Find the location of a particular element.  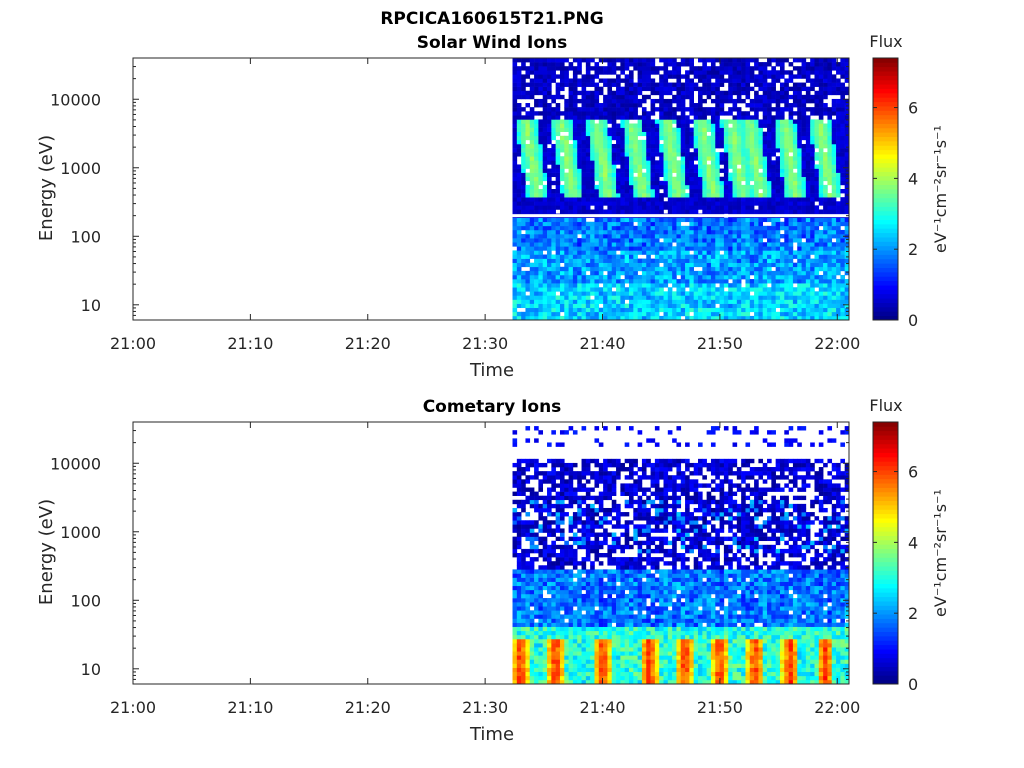

panel-title: Cometary Ions is located at coordinates (492, 407).